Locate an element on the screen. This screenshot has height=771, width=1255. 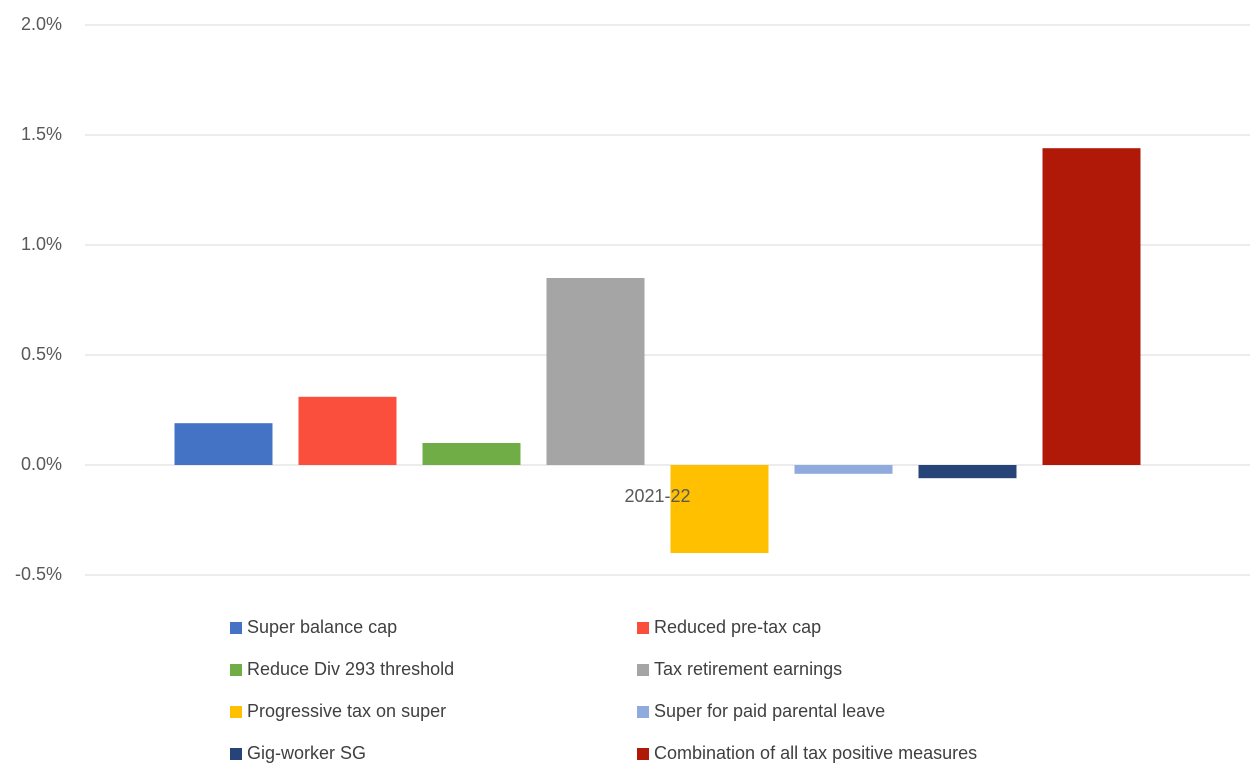
y-tick-label: 0.0% is located at coordinates (41, 464).